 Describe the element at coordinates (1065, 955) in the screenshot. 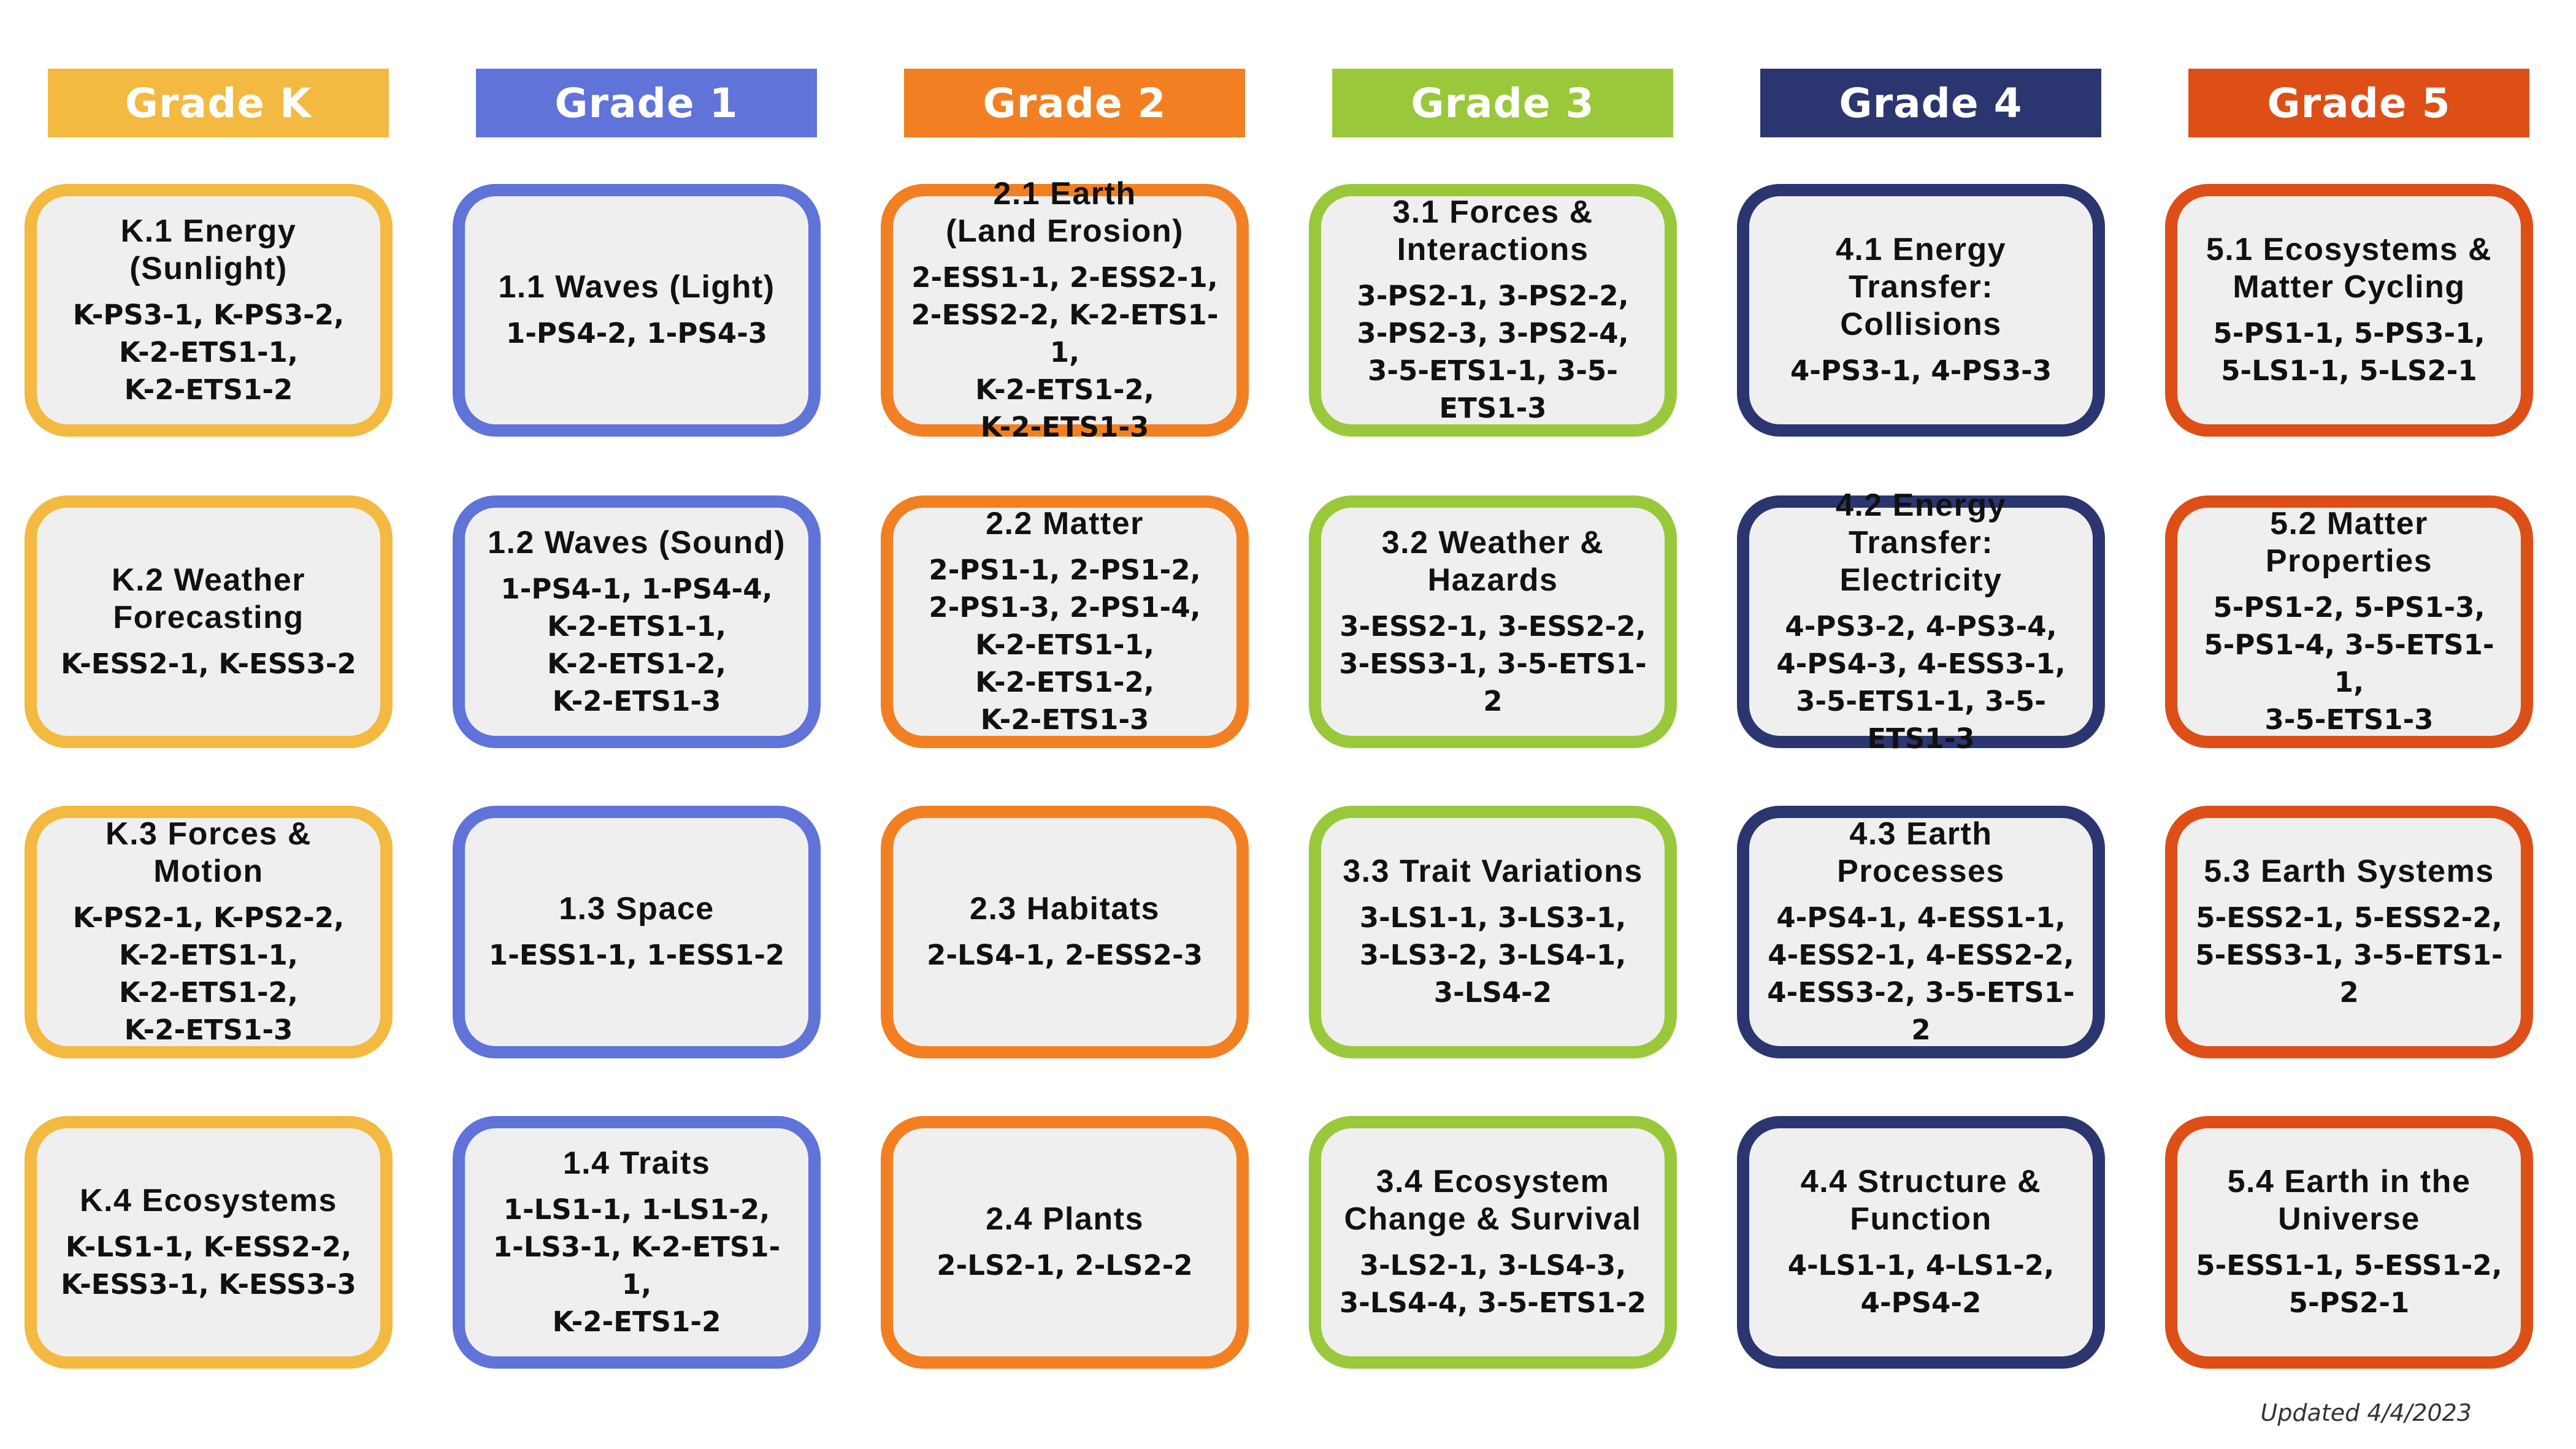

I see `unit-standards: 2-LS4-1, 2-ESS2-3` at that location.